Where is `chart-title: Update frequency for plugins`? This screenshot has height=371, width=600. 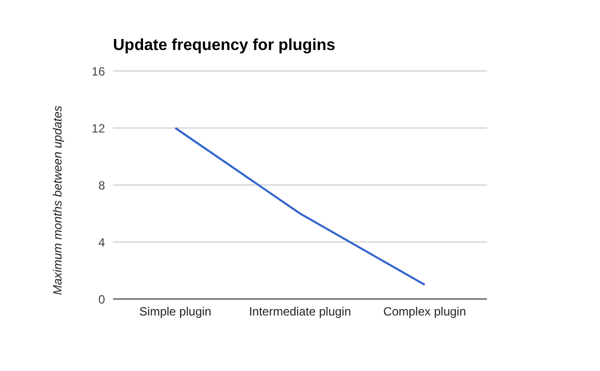 chart-title: Update frequency for plugins is located at coordinates (224, 46).